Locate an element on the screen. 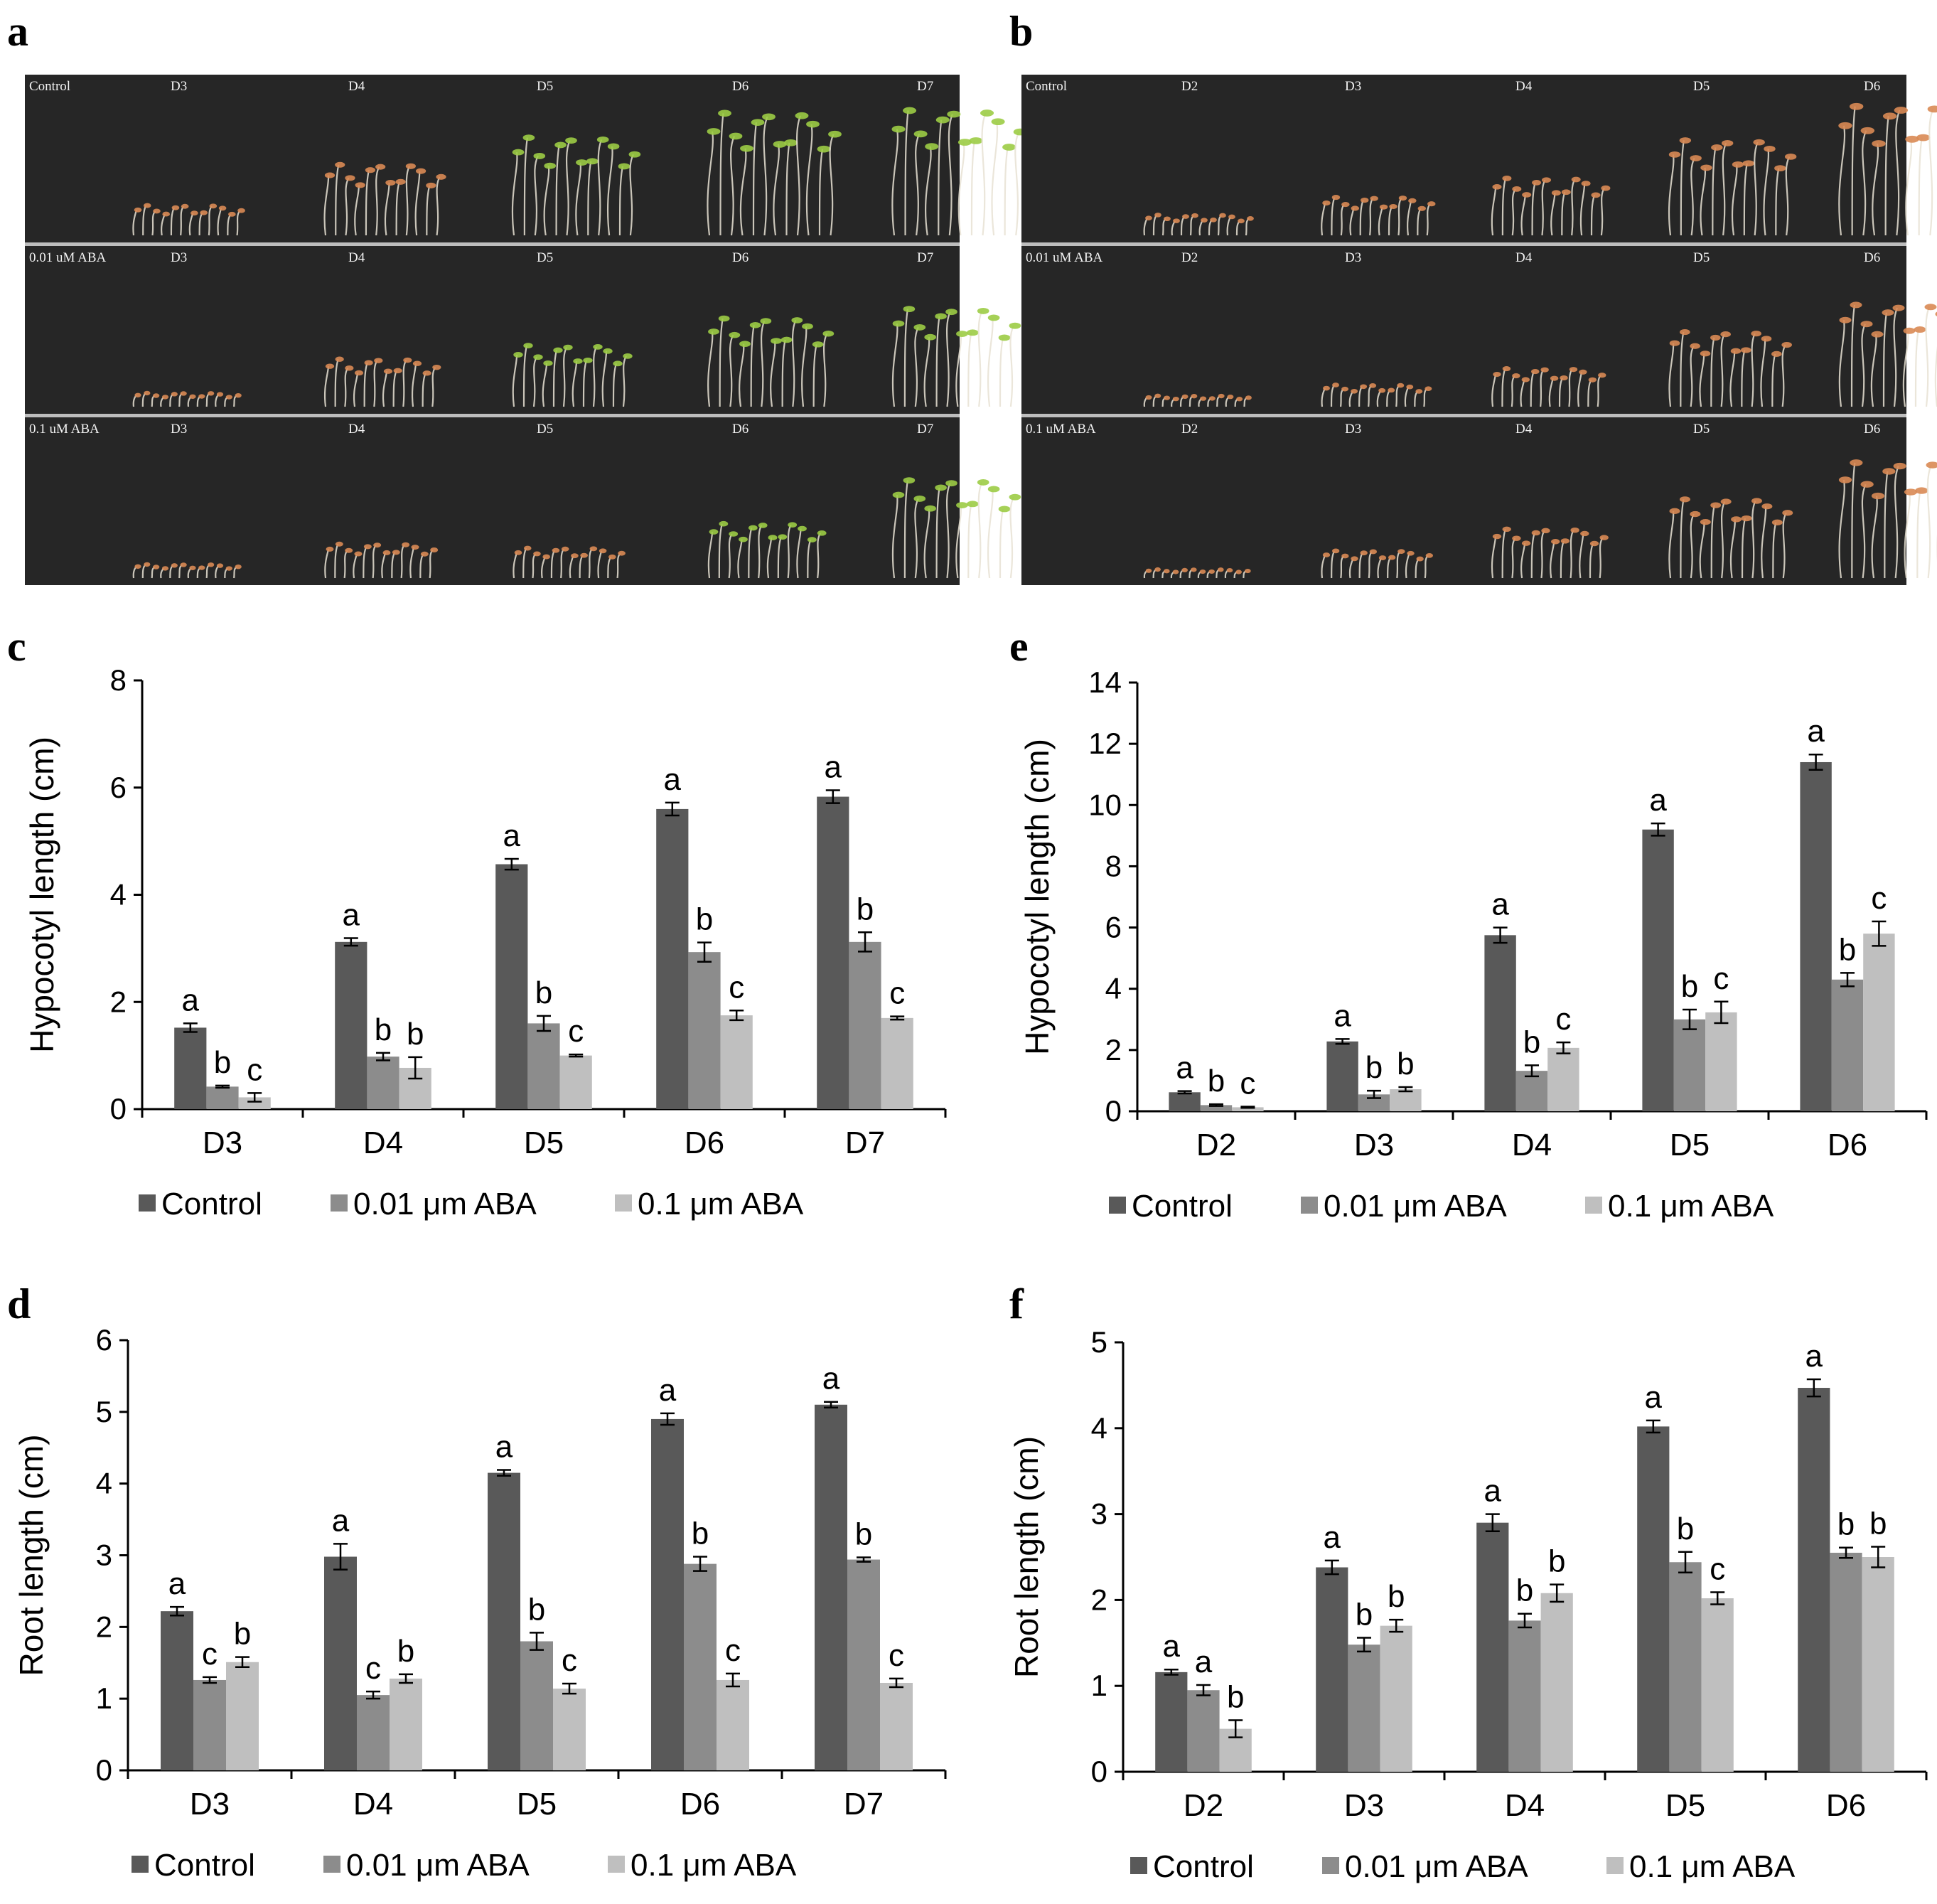  y-axis-label: Root length (cm) is located at coordinates (1026, 1557).